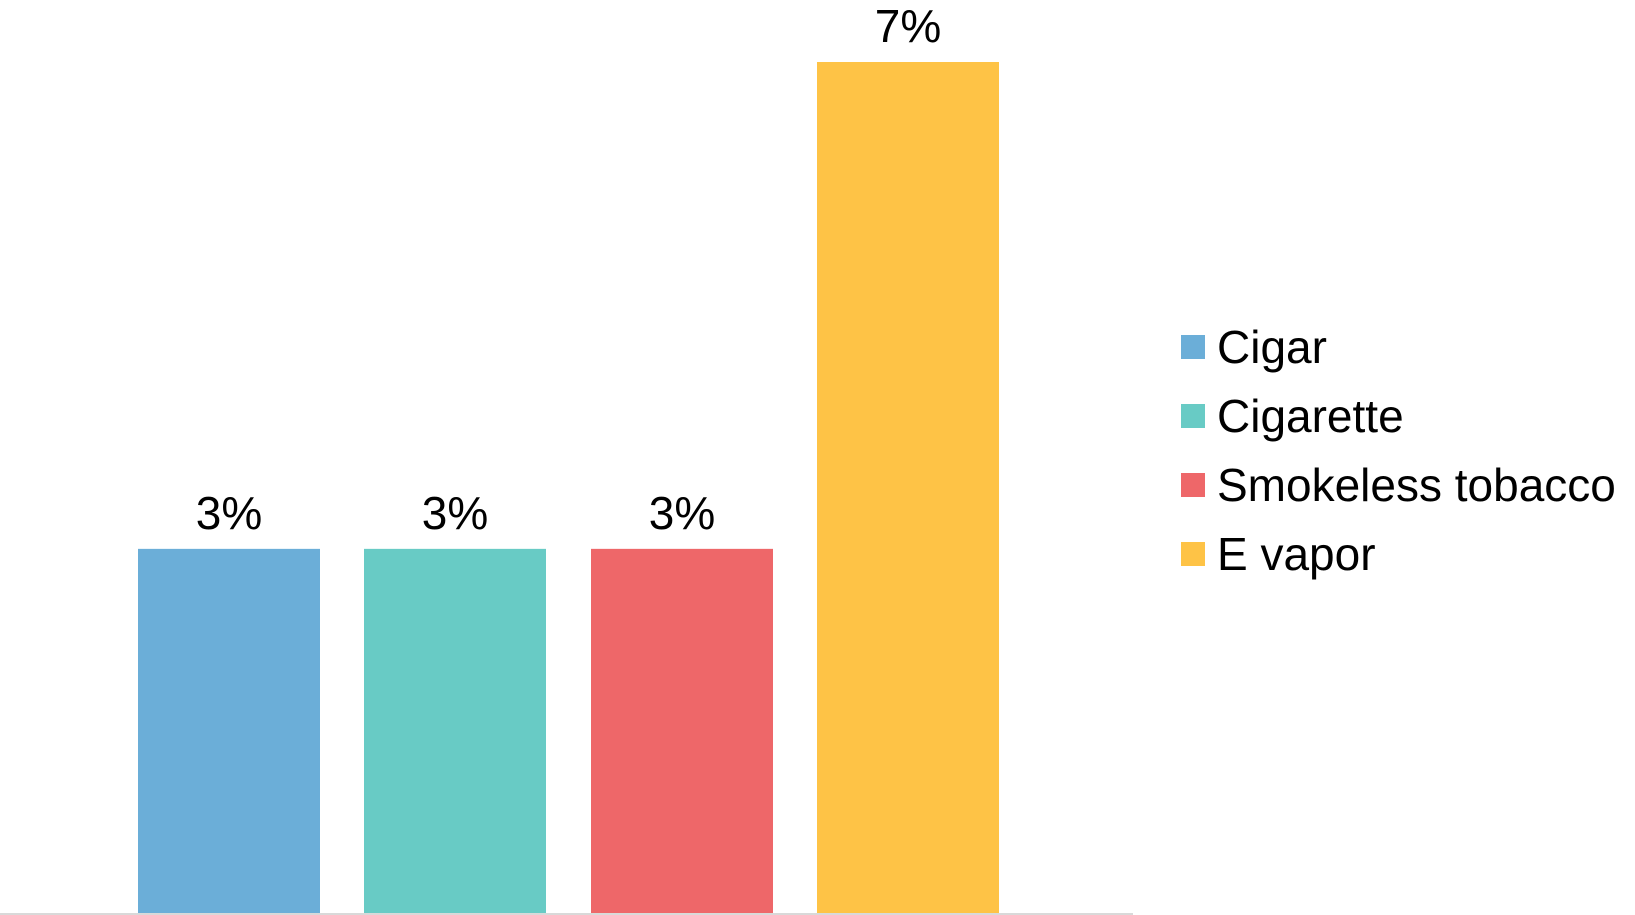 This screenshot has height=915, width=1635. I want to click on legend-swatch-smokeless-tobacco, so click(1193, 485).